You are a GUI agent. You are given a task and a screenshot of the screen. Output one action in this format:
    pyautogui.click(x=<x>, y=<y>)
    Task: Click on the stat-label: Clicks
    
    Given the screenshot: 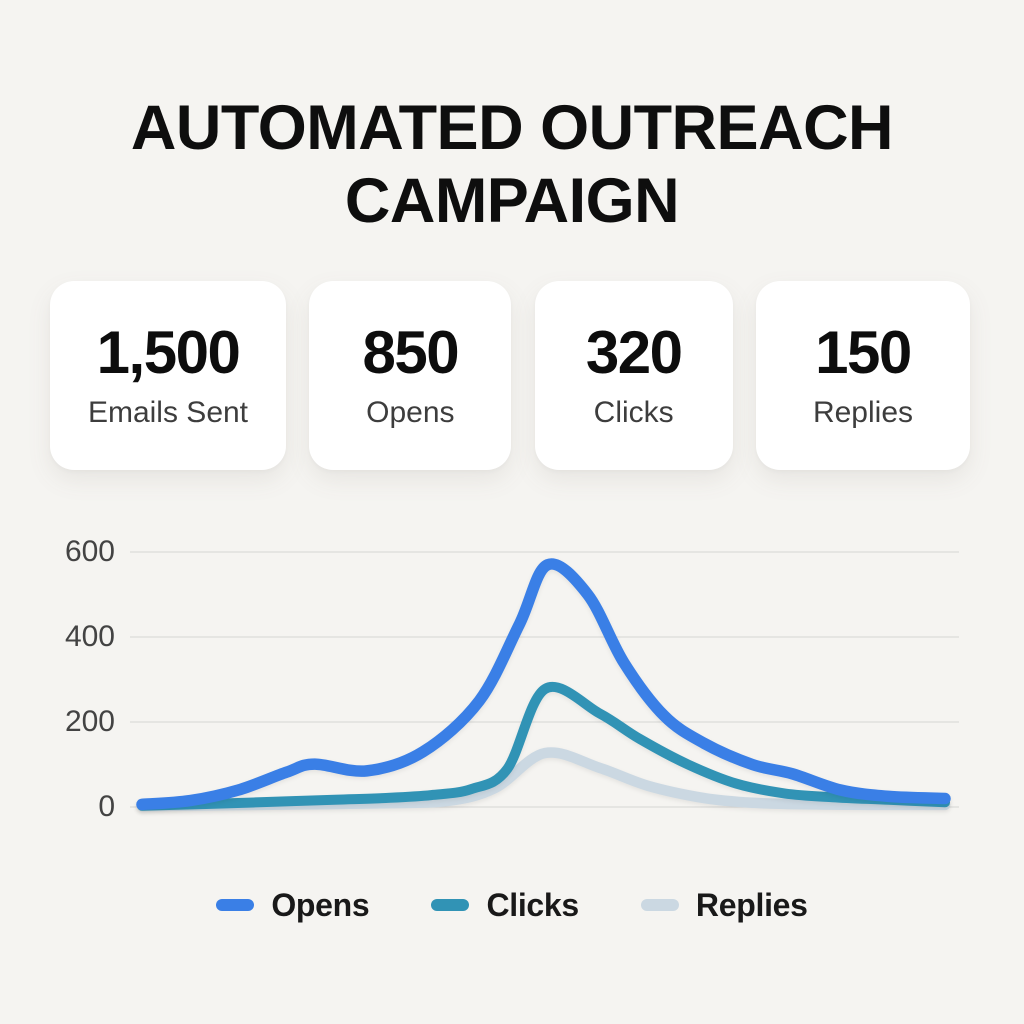 What is the action you would take?
    pyautogui.click(x=633, y=412)
    